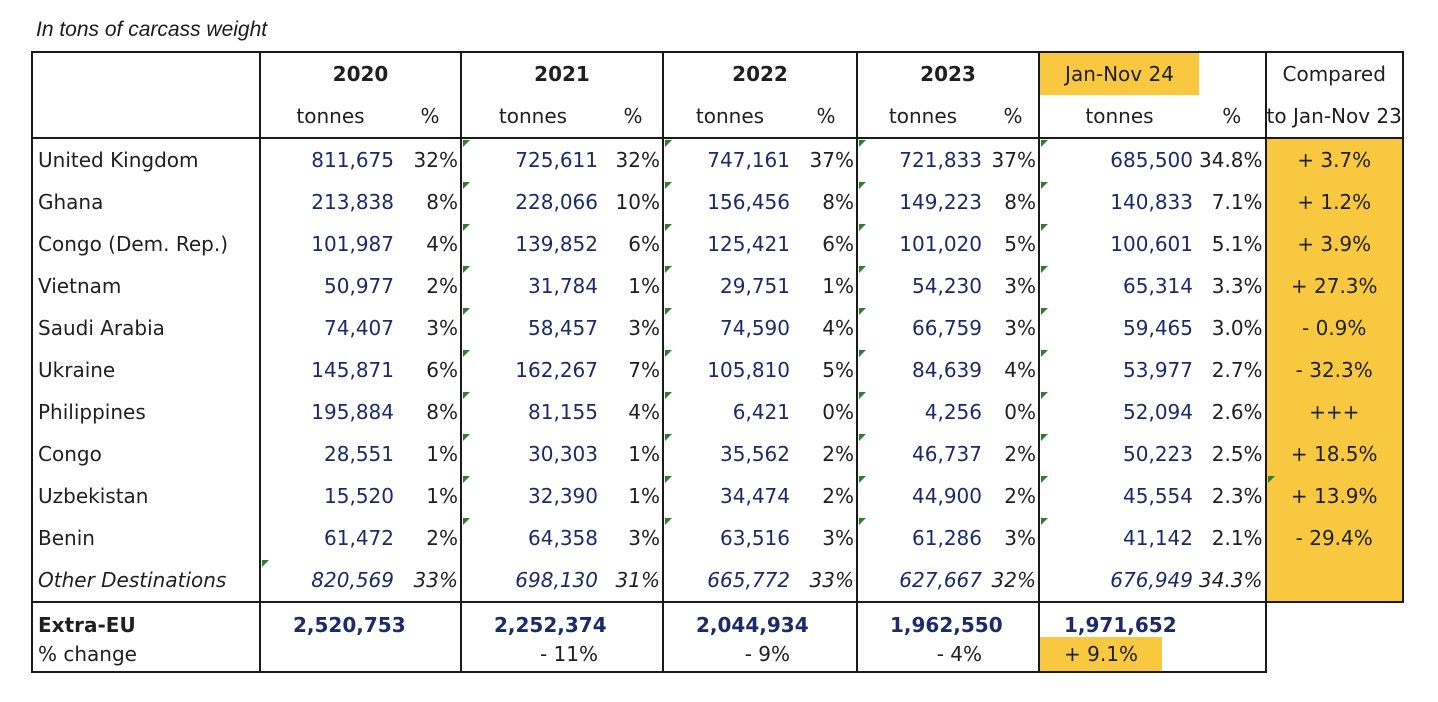  What do you see at coordinates (532, 244) in the screenshot?
I see `tonnes-2021: 139,852` at bounding box center [532, 244].